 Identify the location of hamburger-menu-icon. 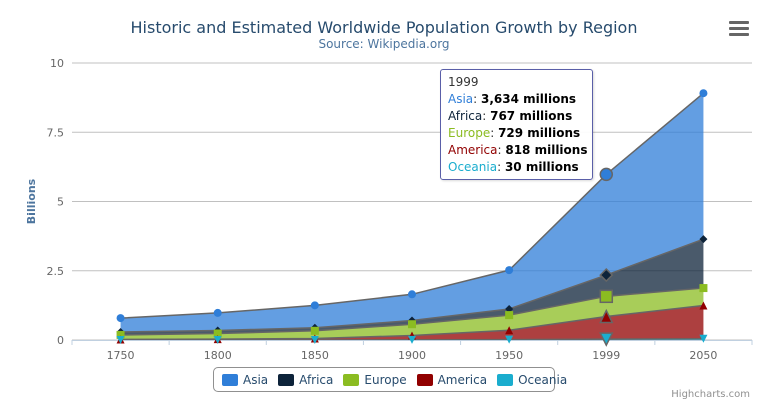
(739, 22).